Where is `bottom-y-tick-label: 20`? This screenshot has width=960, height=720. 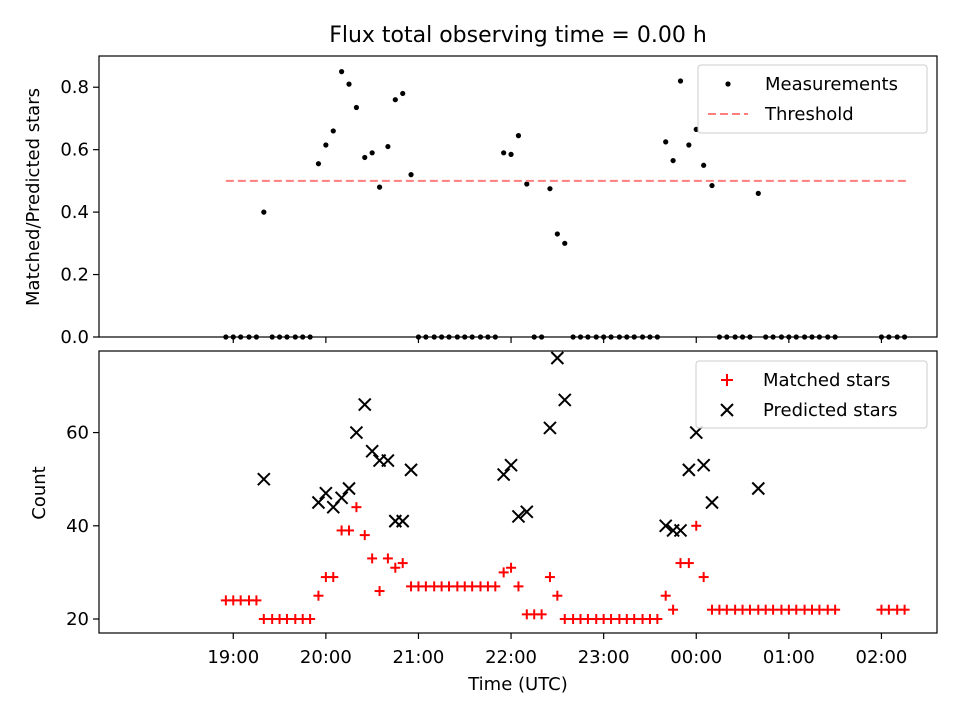
bottom-y-tick-label: 20 is located at coordinates (77, 619).